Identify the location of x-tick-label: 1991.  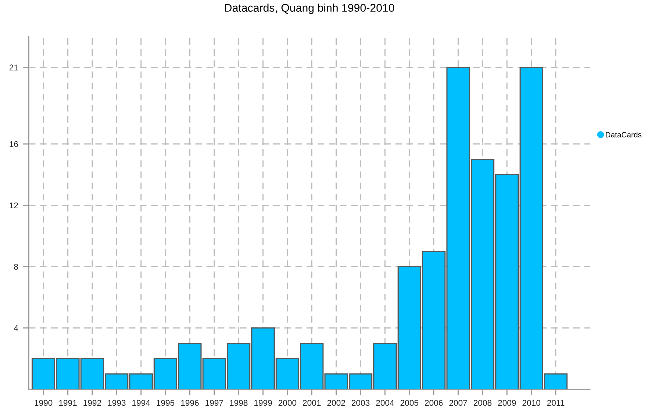
(68, 403).